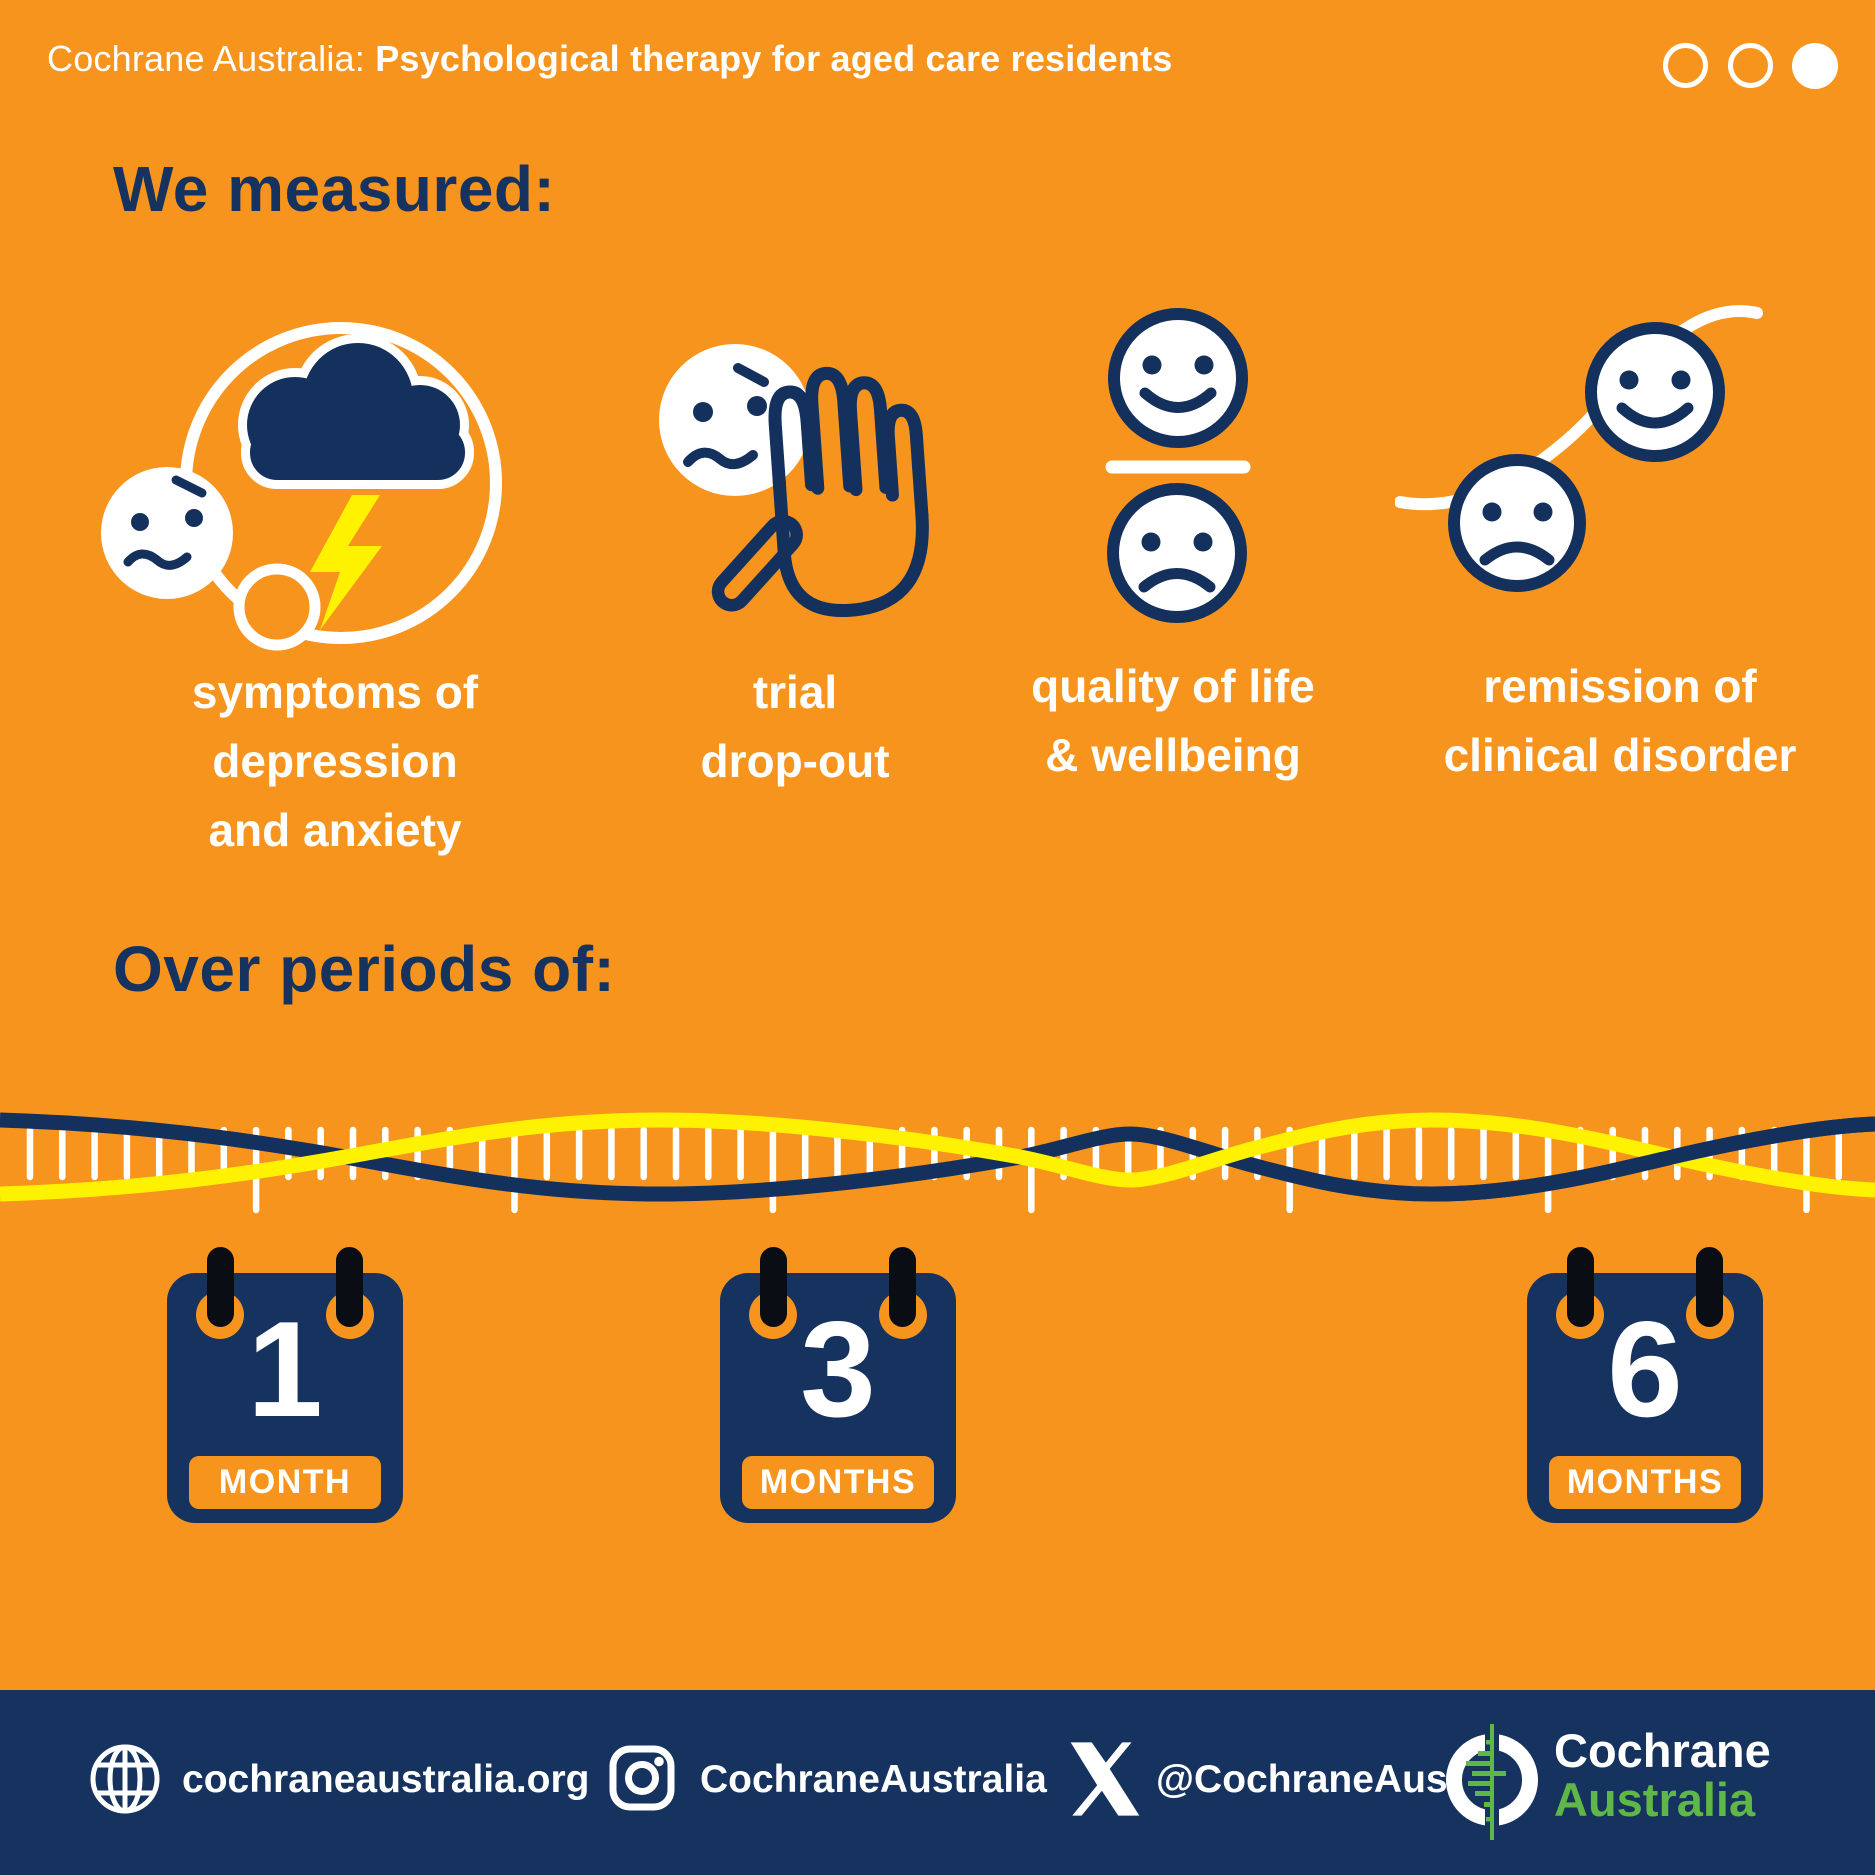 This screenshot has height=1875, width=1875. What do you see at coordinates (1178, 465) in the screenshot?
I see `happy-sad-faces-icon` at bounding box center [1178, 465].